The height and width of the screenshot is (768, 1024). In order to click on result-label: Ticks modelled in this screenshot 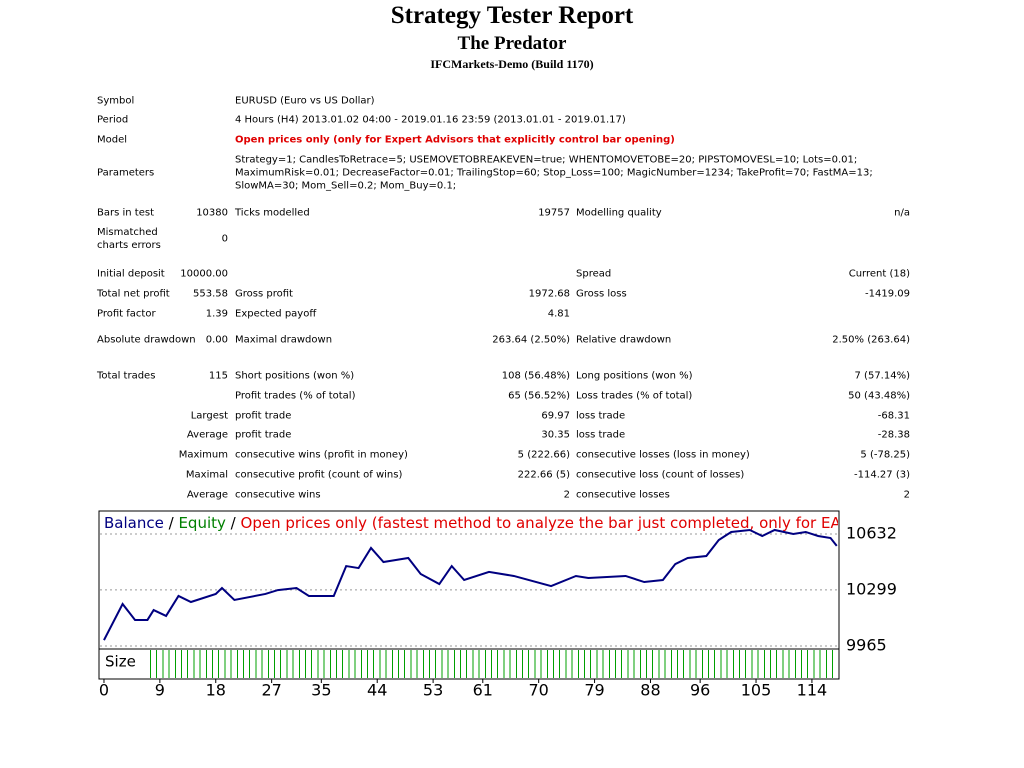, I will do `click(272, 213)`.